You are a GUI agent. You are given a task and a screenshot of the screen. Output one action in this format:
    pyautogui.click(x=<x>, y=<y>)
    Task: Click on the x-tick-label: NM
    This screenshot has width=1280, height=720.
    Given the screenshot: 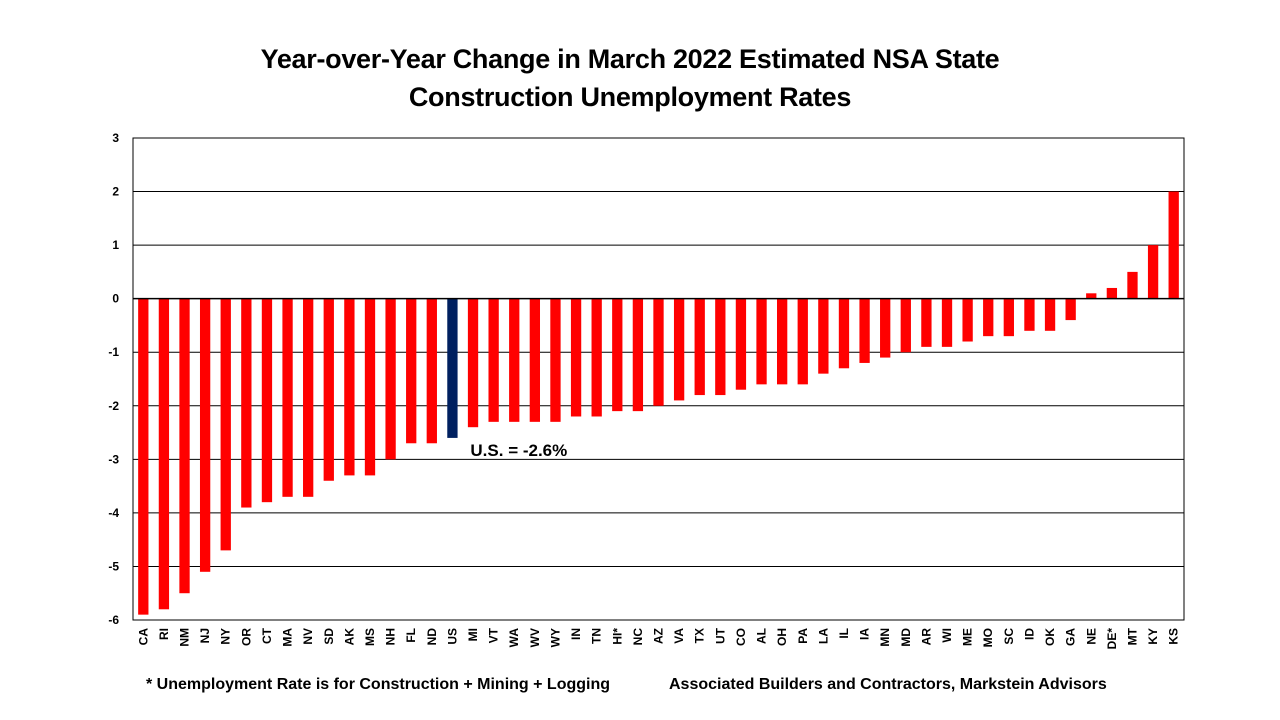 What is the action you would take?
    pyautogui.click(x=185, y=637)
    